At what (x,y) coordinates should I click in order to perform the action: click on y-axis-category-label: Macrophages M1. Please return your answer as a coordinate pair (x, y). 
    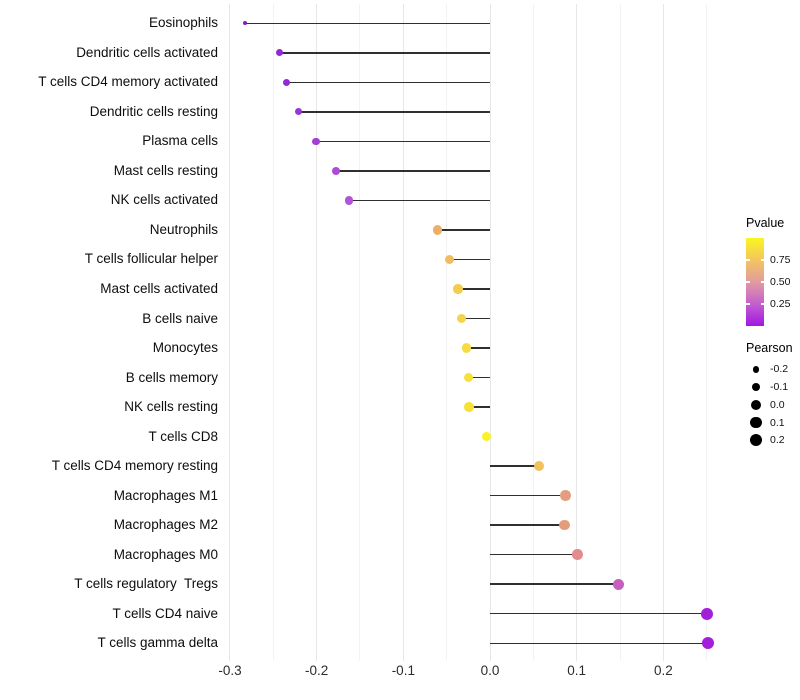
    Looking at the image, I should click on (165, 495).